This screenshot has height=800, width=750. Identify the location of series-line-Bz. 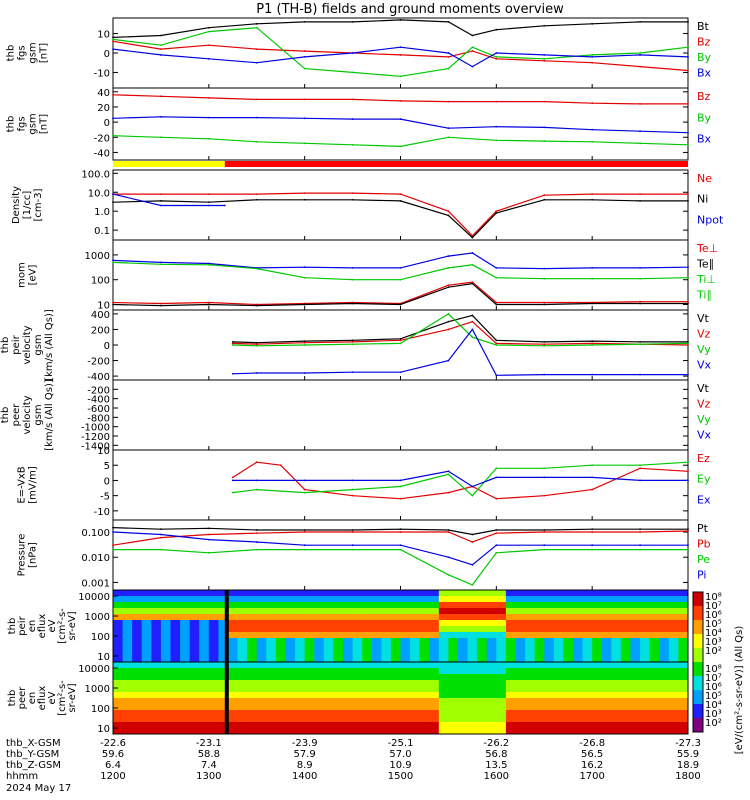
(400, 56).